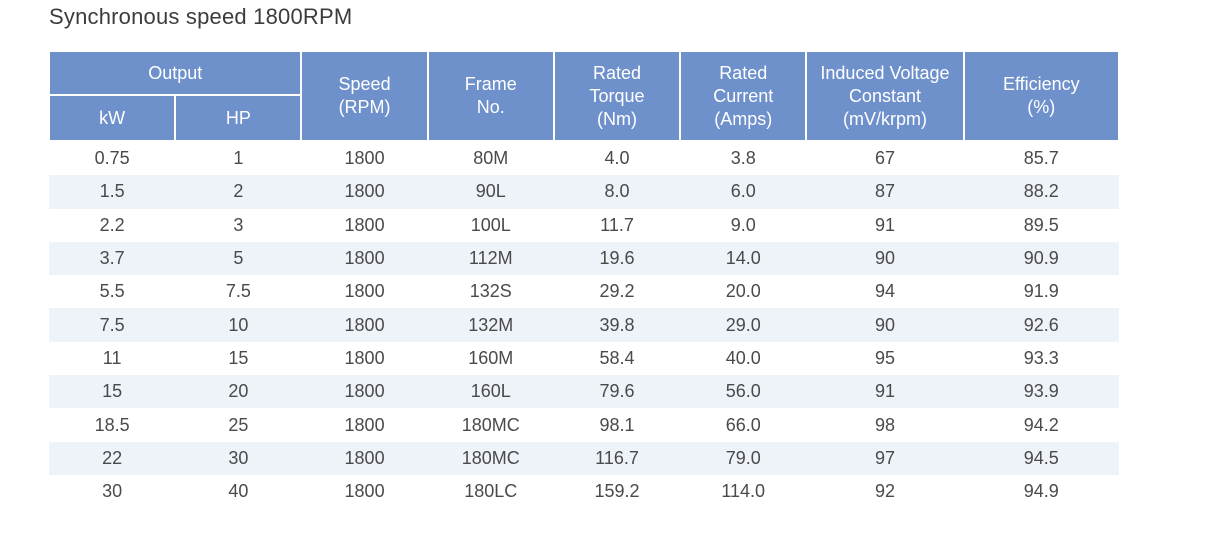 This screenshot has width=1208, height=534. What do you see at coordinates (743, 325) in the screenshot?
I see `cell-current: 29.0` at bounding box center [743, 325].